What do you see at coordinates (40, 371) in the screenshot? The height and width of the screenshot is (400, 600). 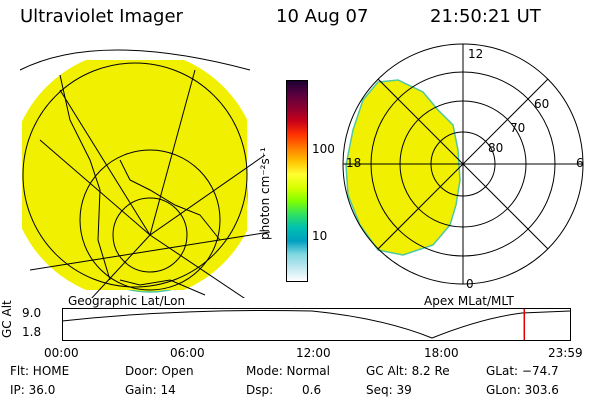 I see `status-flight: Flt: HOME` at bounding box center [40, 371].